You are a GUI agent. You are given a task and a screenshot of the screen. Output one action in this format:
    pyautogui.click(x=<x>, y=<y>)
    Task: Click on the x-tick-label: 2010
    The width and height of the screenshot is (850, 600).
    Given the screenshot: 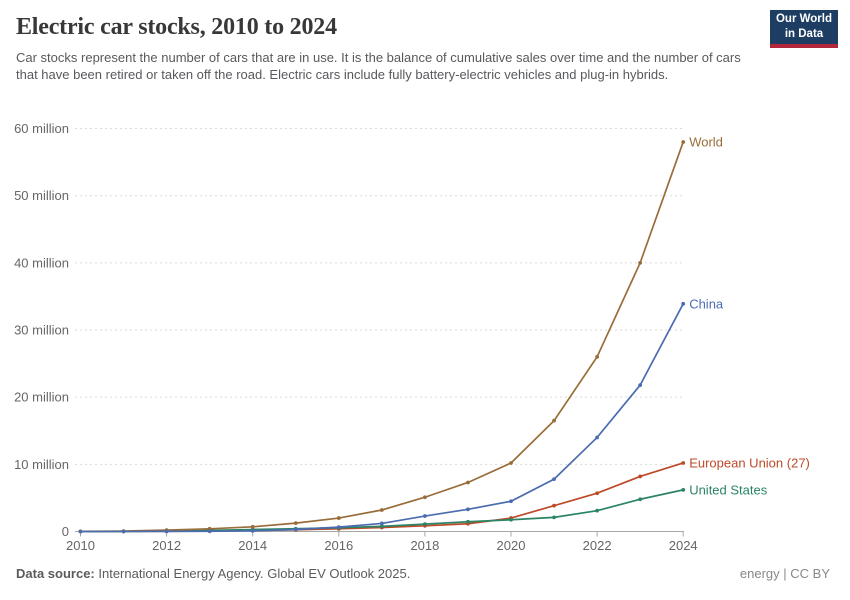 What is the action you would take?
    pyautogui.click(x=80, y=545)
    